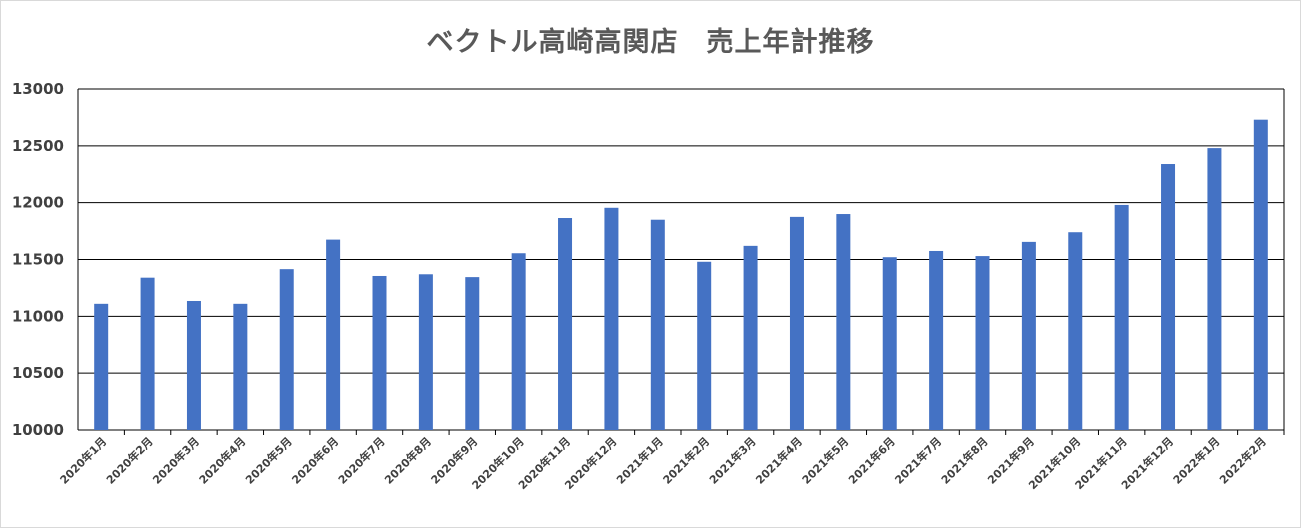  Describe the element at coordinates (825, 460) in the screenshot. I see `x-tick-label: 2021年5月` at that location.